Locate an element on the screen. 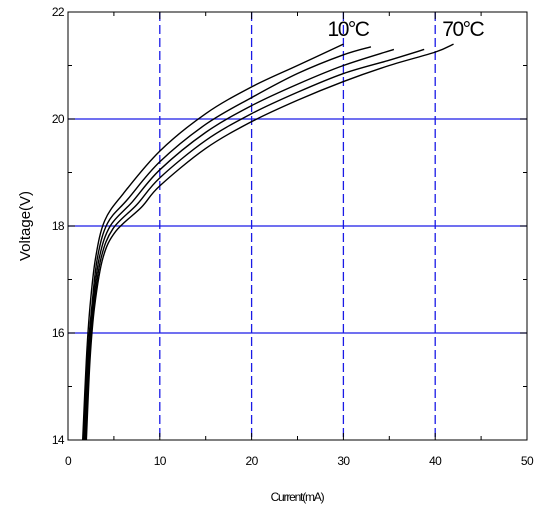 This screenshot has width=537, height=512. x-tick-label: 50 is located at coordinates (527, 461).